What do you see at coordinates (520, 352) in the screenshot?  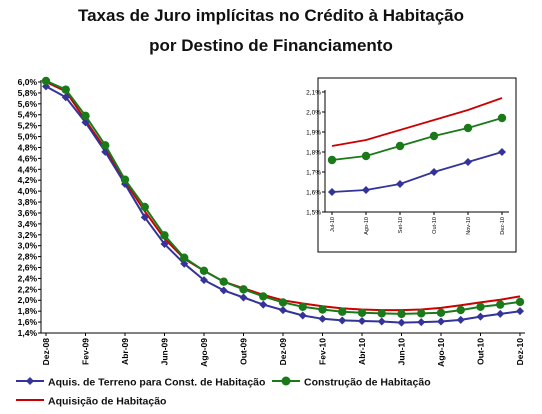 I see `main-x-tick-label: Dez-10` at bounding box center [520, 352].